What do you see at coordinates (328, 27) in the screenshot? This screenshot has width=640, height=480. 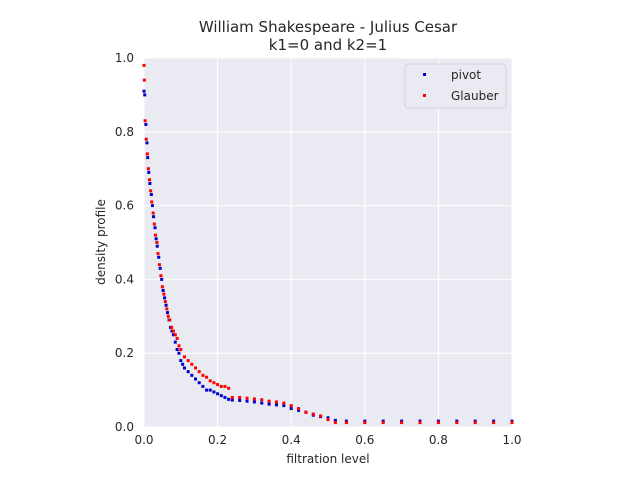 I see `chart-title: William Shakespeare - Julius Cesar` at bounding box center [328, 27].